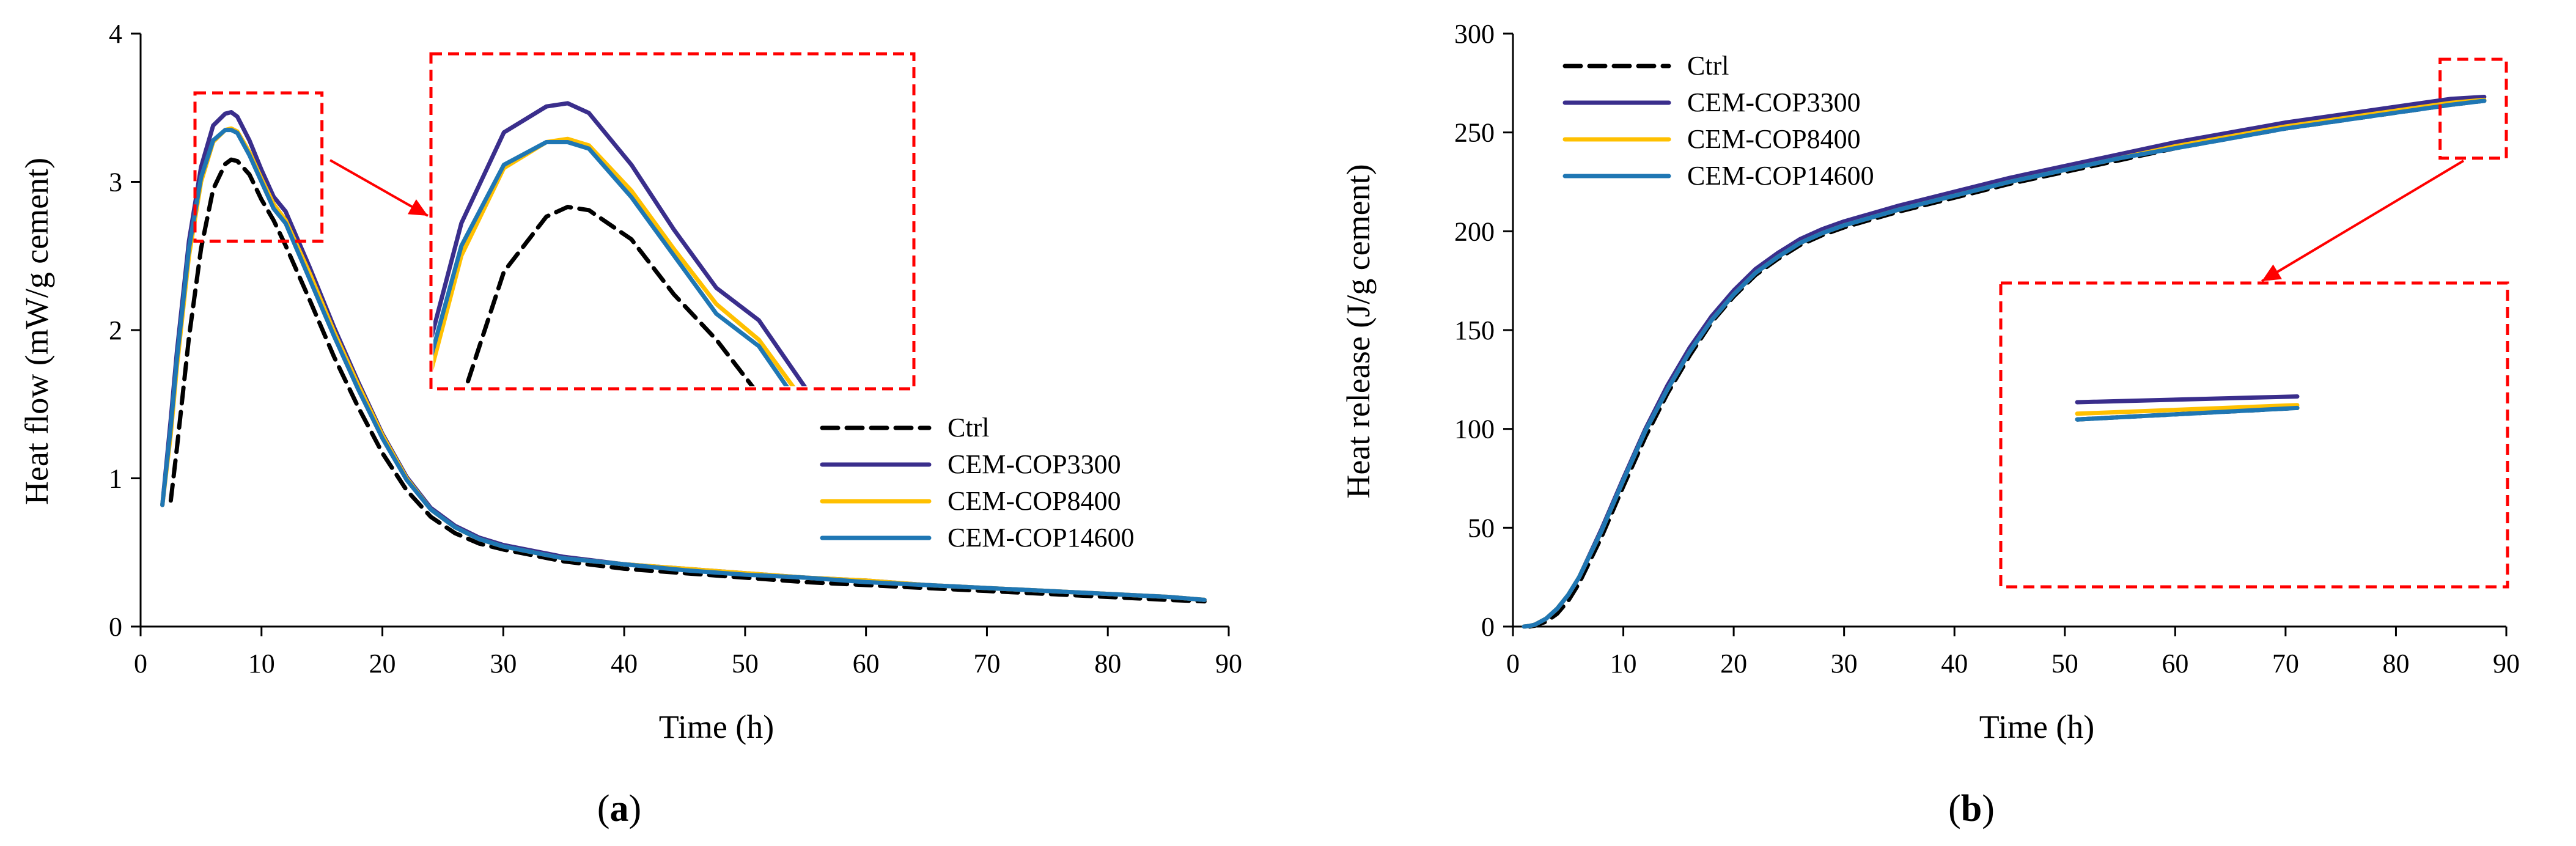 Image resolution: width=2576 pixels, height=846 pixels. Describe the element at coordinates (610, 295) in the screenshot. I see `panel-a-inset-series-ctrl` at that location.